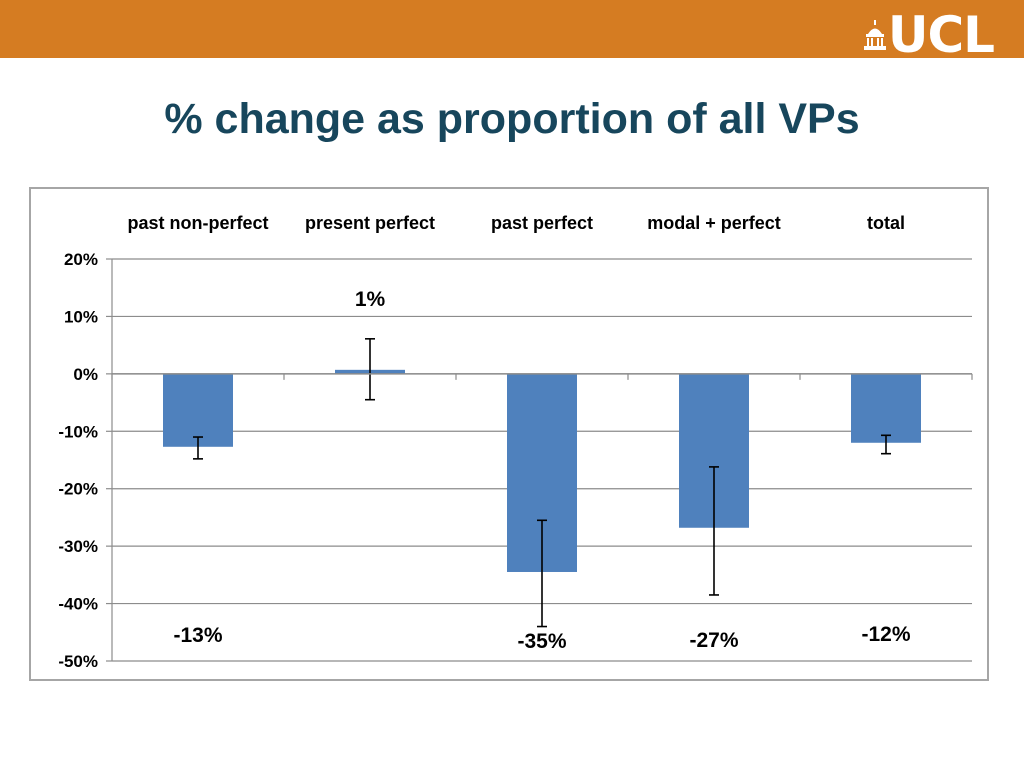 This screenshot has width=1024, height=768. Describe the element at coordinates (512, 32) in the screenshot. I see `header-bar: UCL` at that location.